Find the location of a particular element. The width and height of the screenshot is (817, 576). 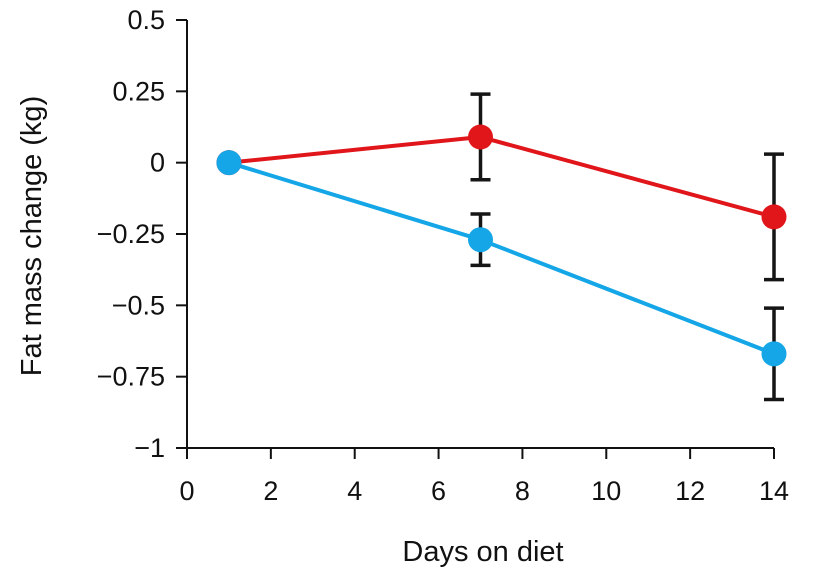

x-tick-label: 0 is located at coordinates (186, 491).